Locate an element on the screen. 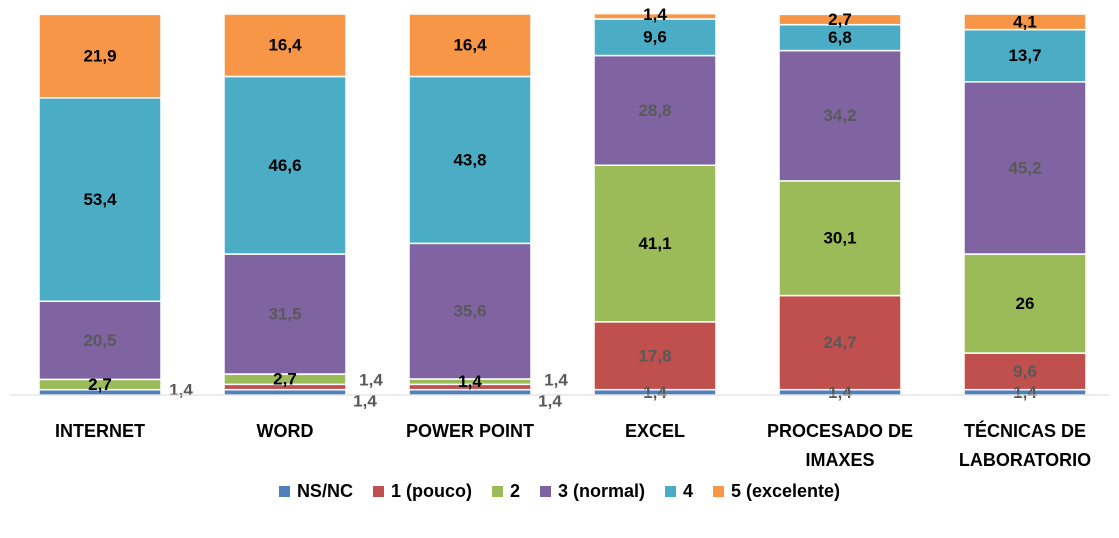 This screenshot has height=538, width=1119. data-label-técnicas-de-laboratorio-2: 26 is located at coordinates (1025, 303).